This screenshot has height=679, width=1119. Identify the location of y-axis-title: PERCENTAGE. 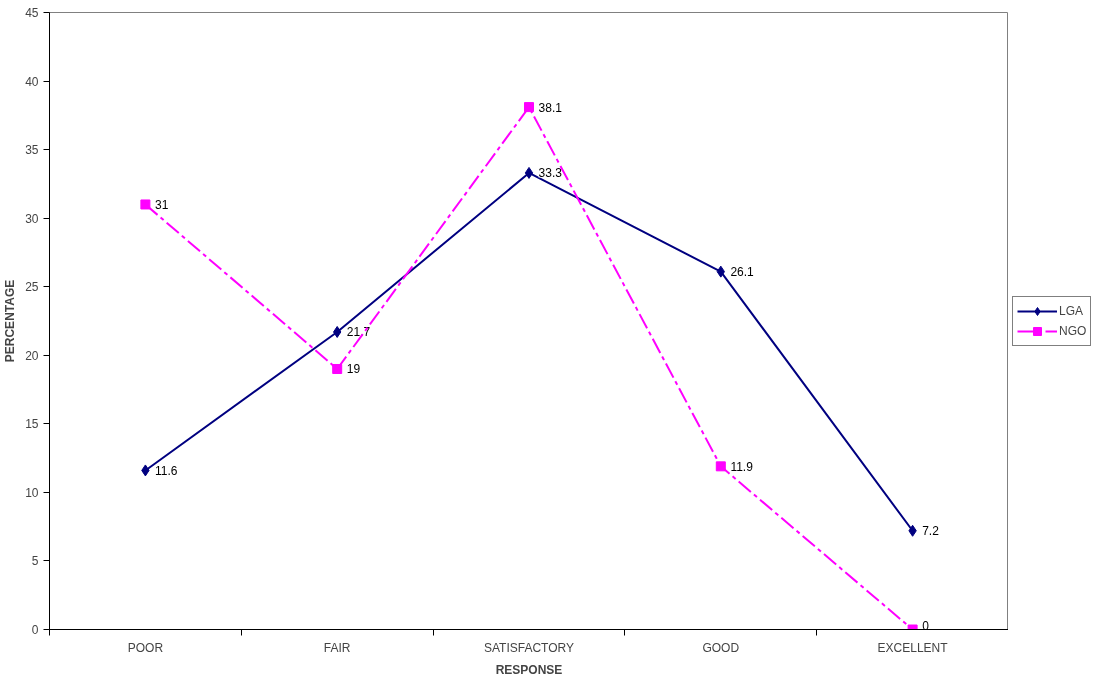
(10, 321).